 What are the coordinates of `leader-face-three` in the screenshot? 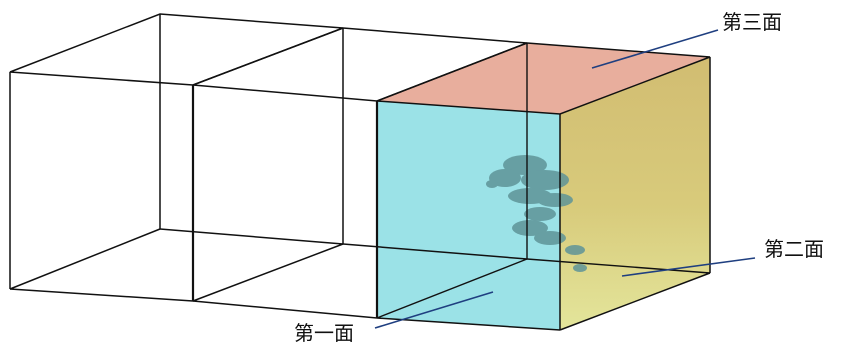 It's located at (655, 49).